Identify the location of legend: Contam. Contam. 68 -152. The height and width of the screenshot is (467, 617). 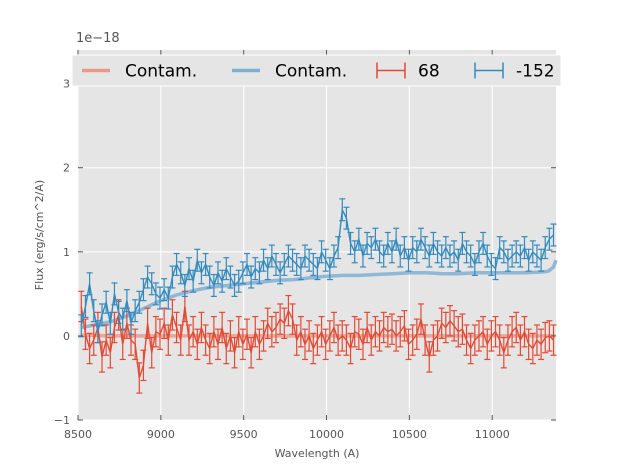
(316, 70).